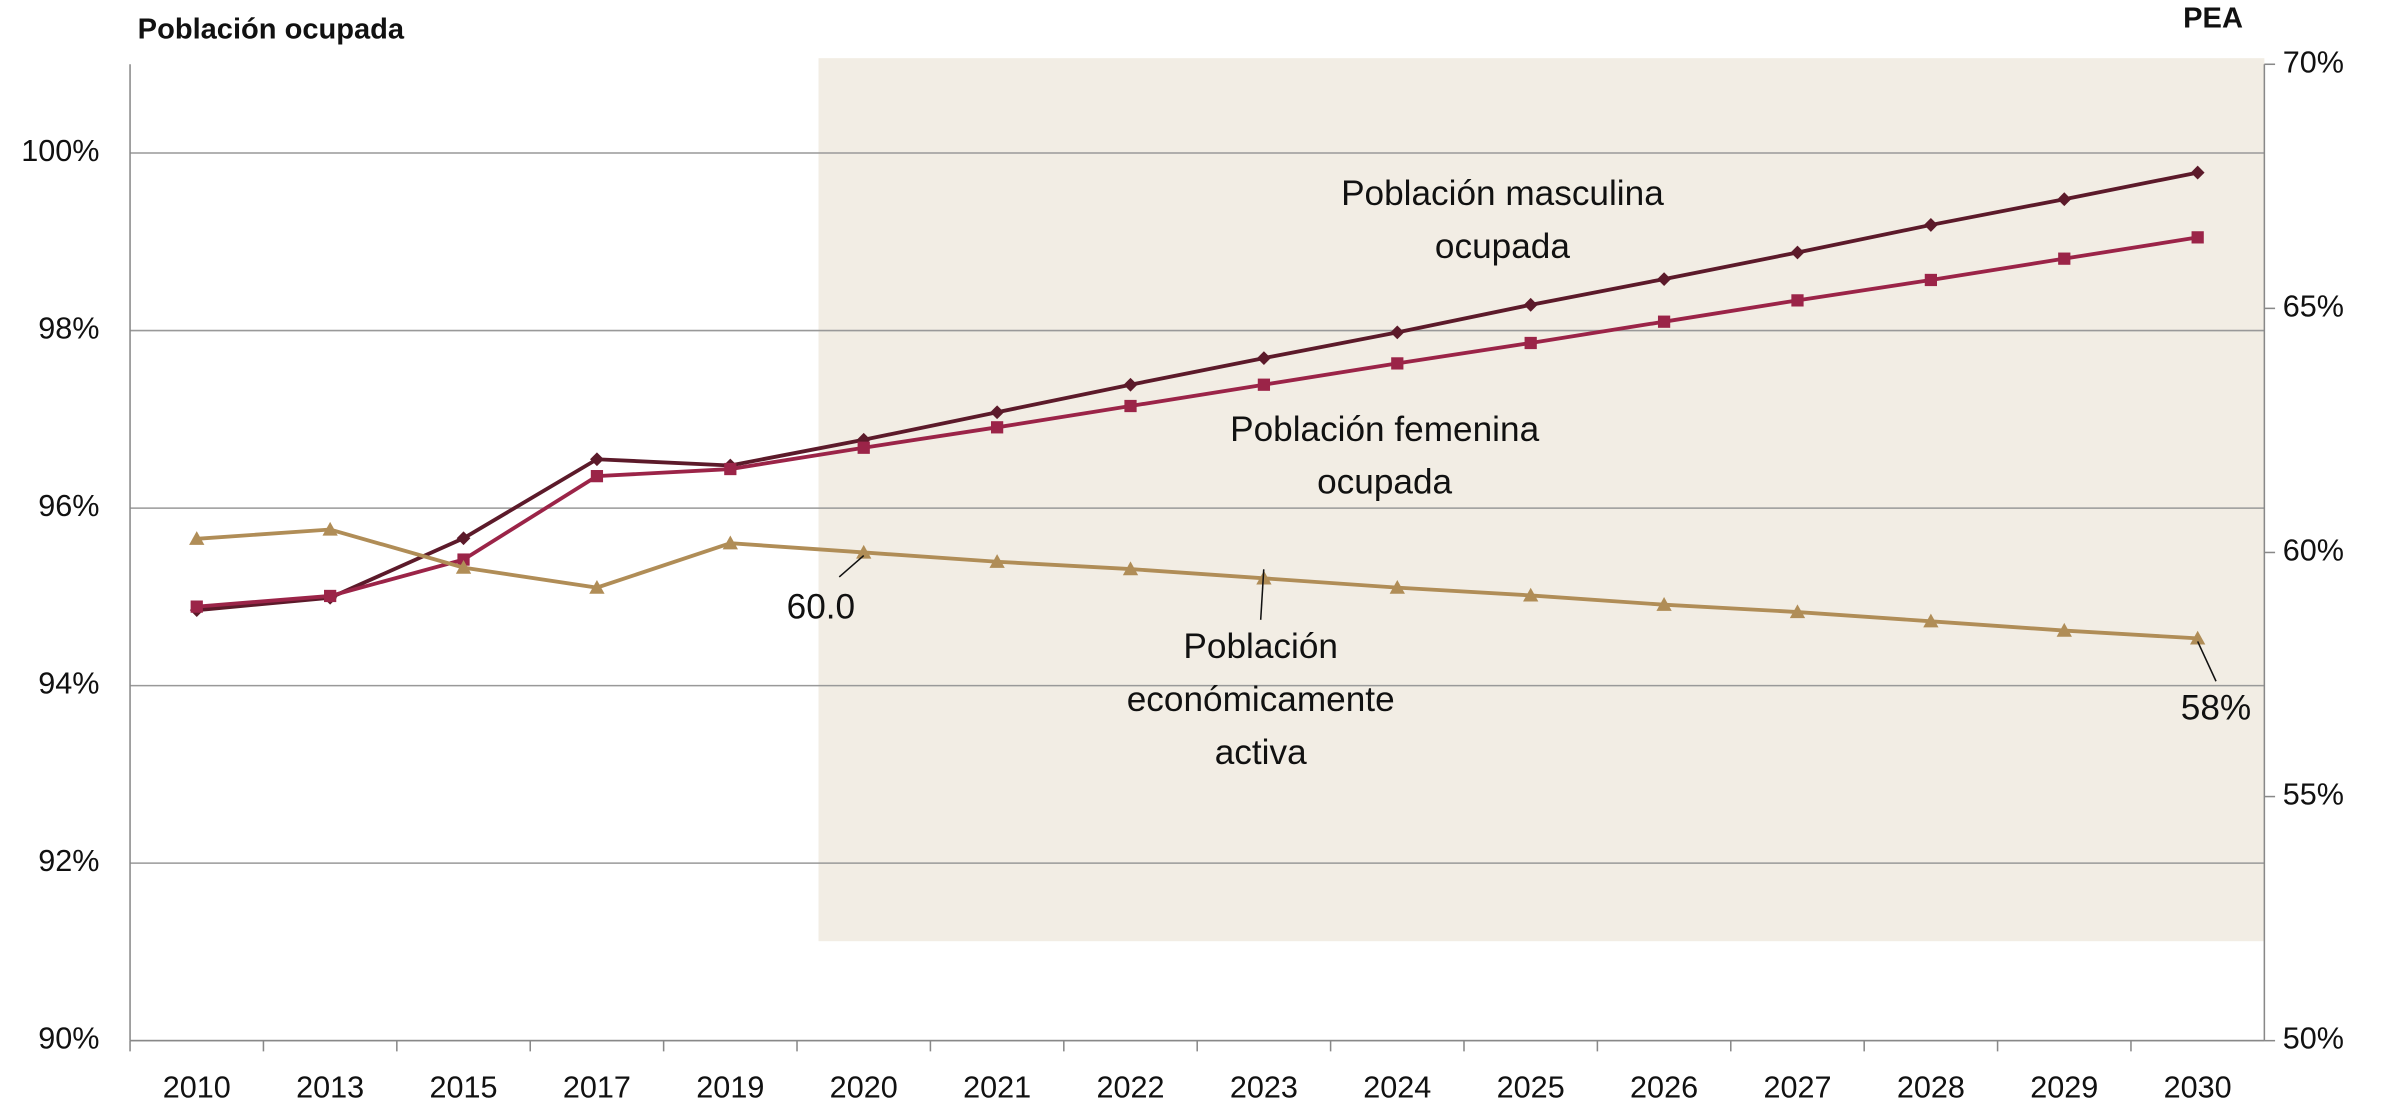 The image size is (2399, 1108). Describe the element at coordinates (271, 29) in the screenshot. I see `y-axis-title: Población ocupada` at that location.